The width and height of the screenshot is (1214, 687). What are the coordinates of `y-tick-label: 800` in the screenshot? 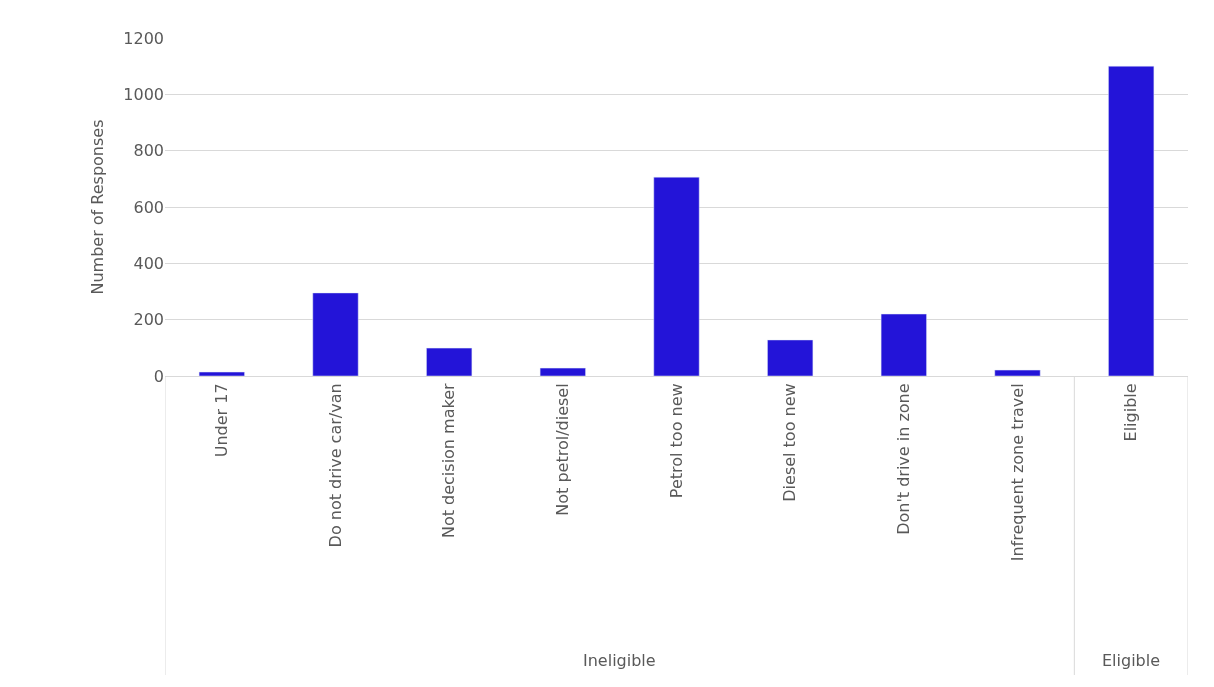 It's located at (148, 151).